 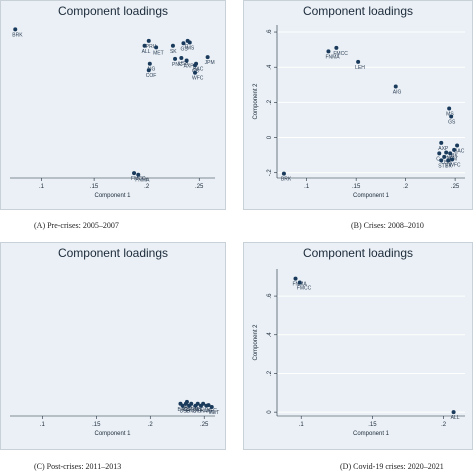 What do you see at coordinates (187, 47) in the screenshot?
I see `chart-a-point-label: C` at bounding box center [187, 47].